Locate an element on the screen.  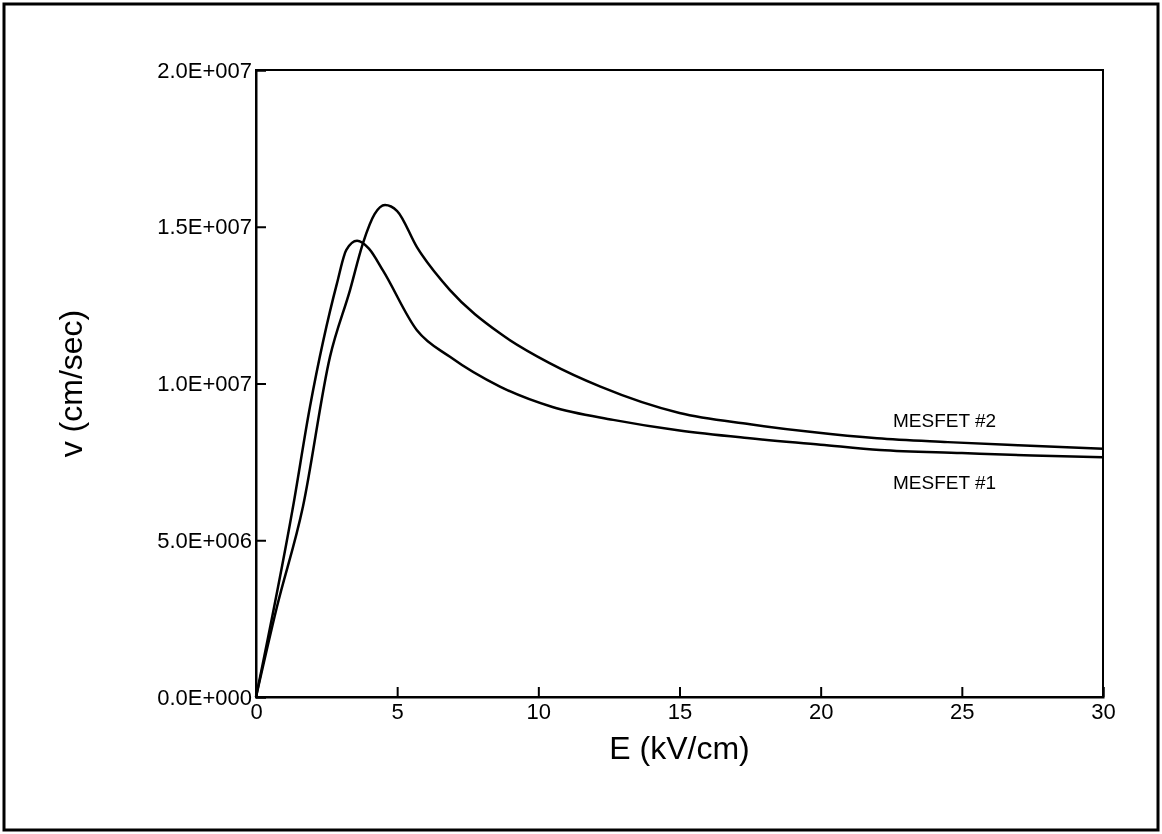
y-tick-label: 0.0E+000 is located at coordinates (204, 697).